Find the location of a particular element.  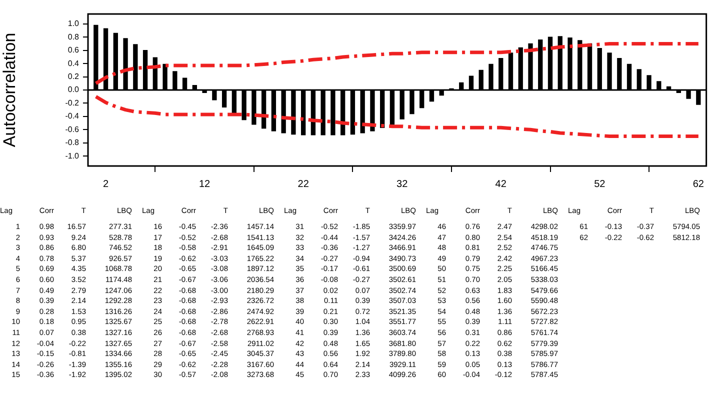

x-tick-label: 42 is located at coordinates (501, 184).